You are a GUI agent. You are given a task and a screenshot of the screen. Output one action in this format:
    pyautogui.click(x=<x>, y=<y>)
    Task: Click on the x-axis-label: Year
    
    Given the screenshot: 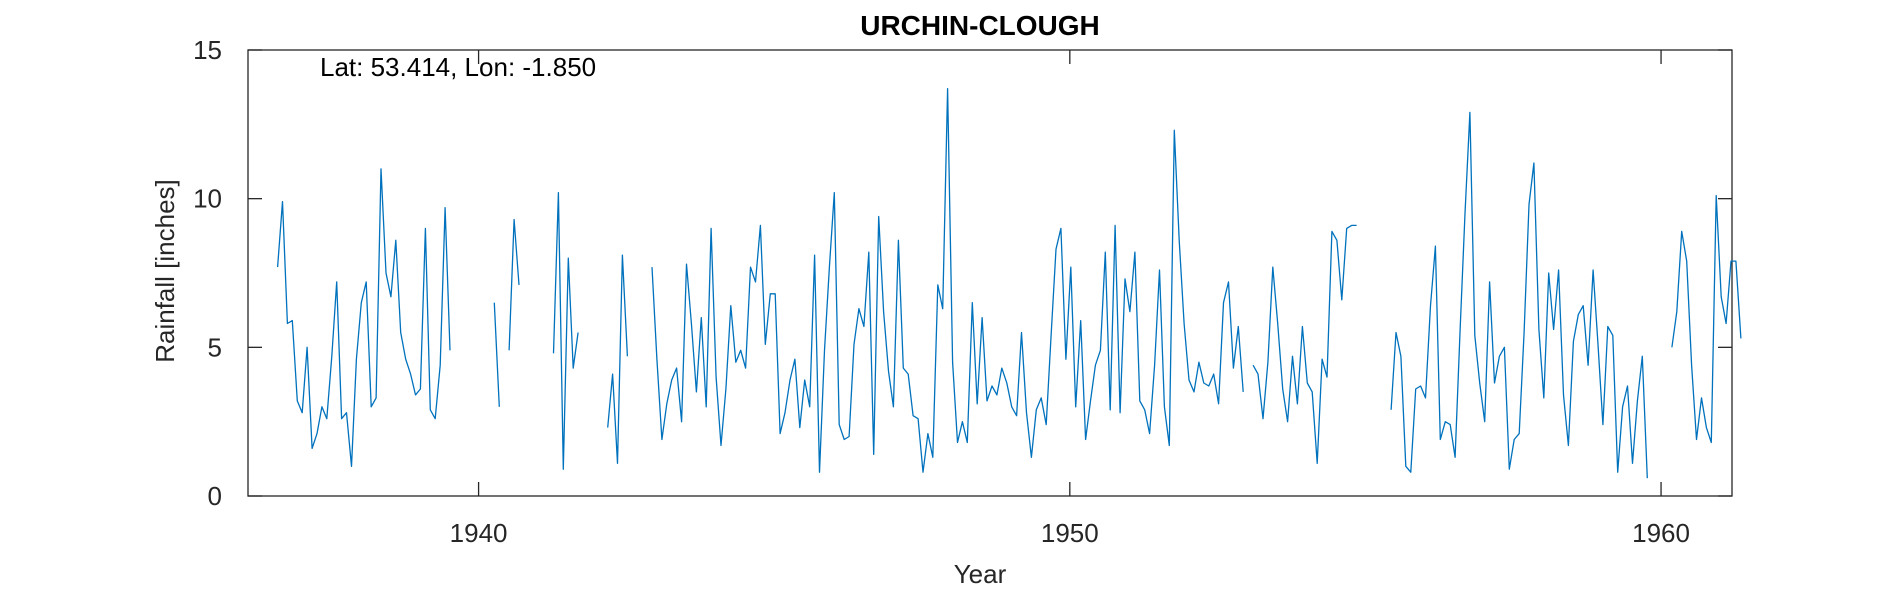 What is the action you would take?
    pyautogui.click(x=980, y=574)
    